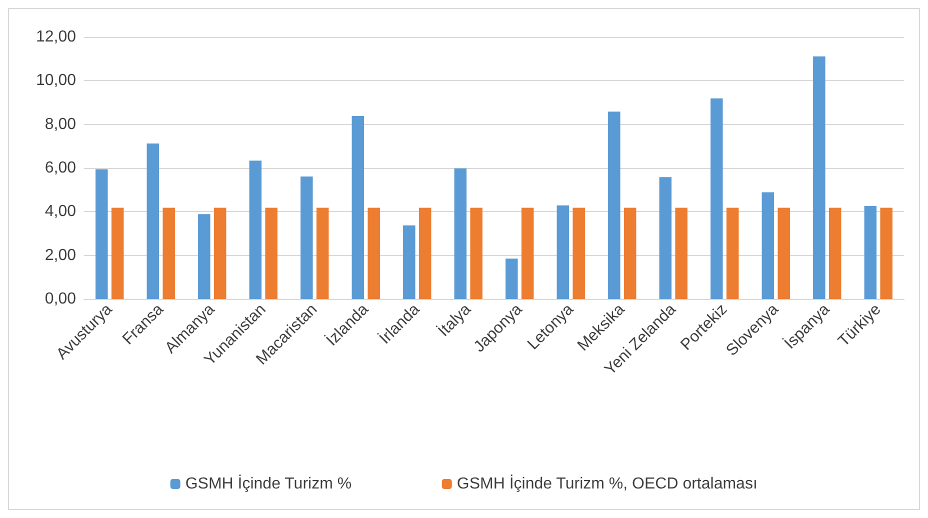  Describe the element at coordinates (60, 255) in the screenshot. I see `y-tick-label: 2,00` at that location.